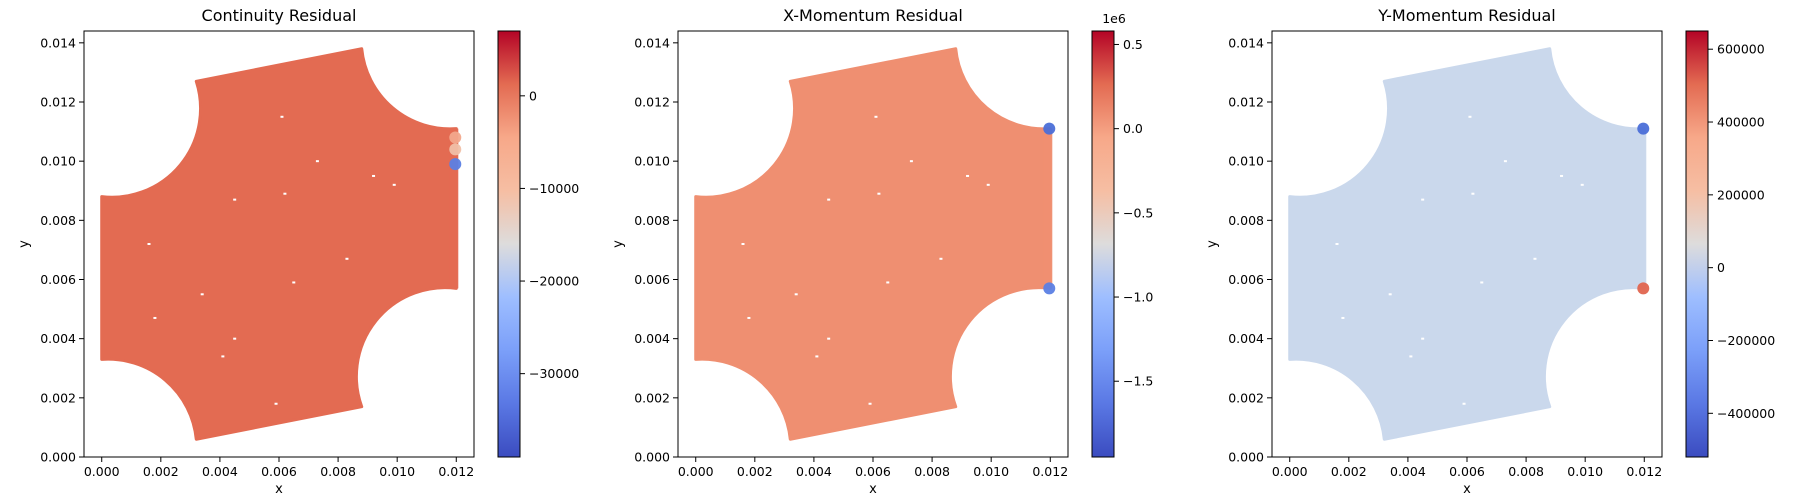 This screenshot has width=1800, height=500. Describe the element at coordinates (1741, 49) in the screenshot. I see `colorbar-tick-label: 600000` at that location.